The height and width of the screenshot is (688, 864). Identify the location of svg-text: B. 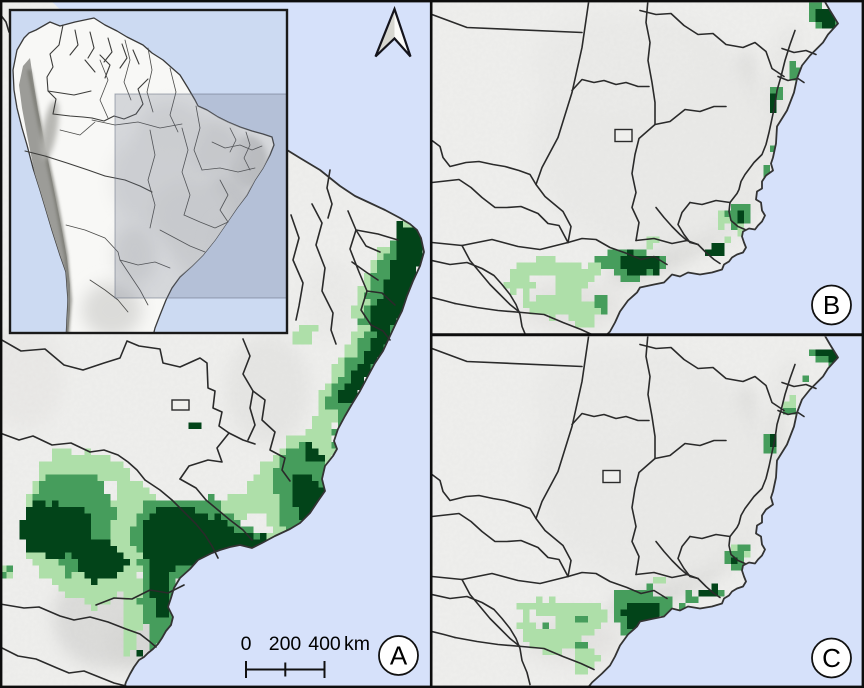
(831, 305).